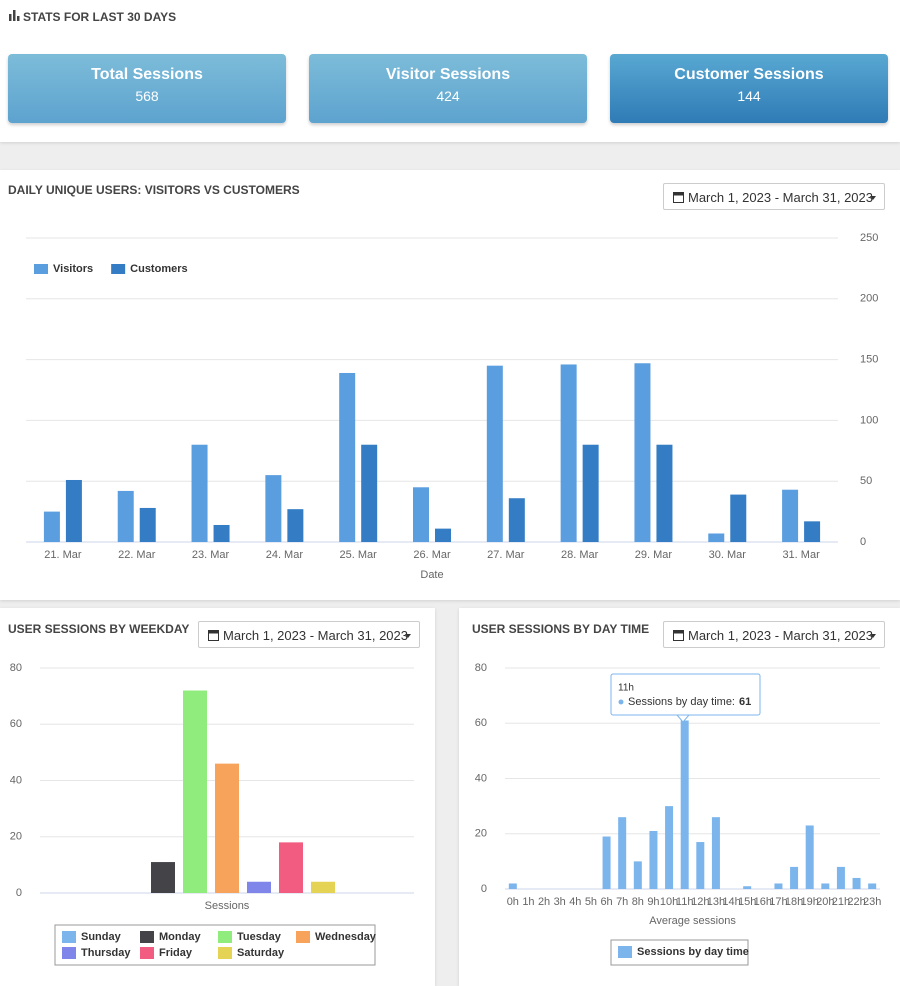 The image size is (900, 986). Describe the element at coordinates (692, 921) in the screenshot. I see `x-axis-label: Average sessions` at that location.